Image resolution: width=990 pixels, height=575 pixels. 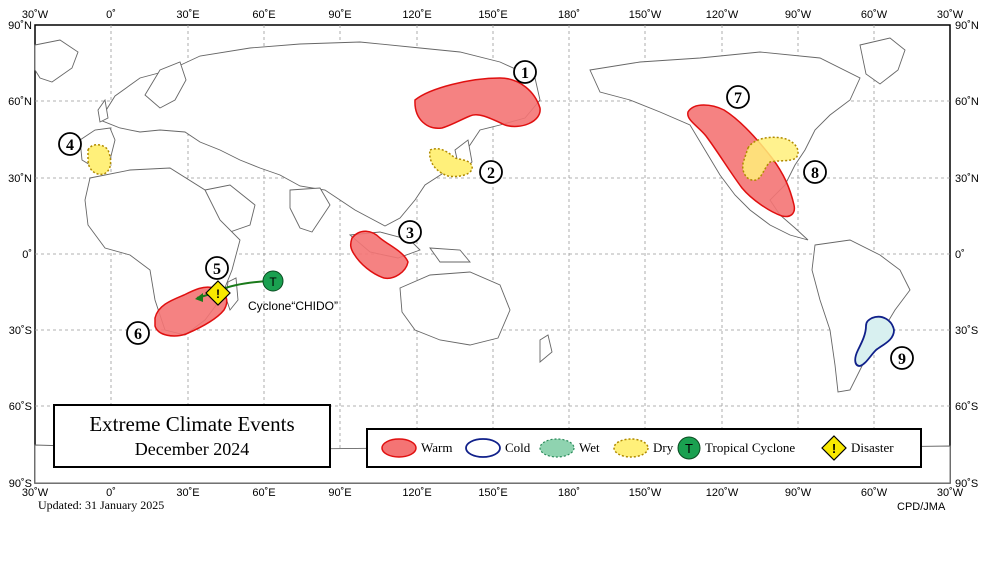 I want to click on event-number-4: 4, so click(x=70, y=144).